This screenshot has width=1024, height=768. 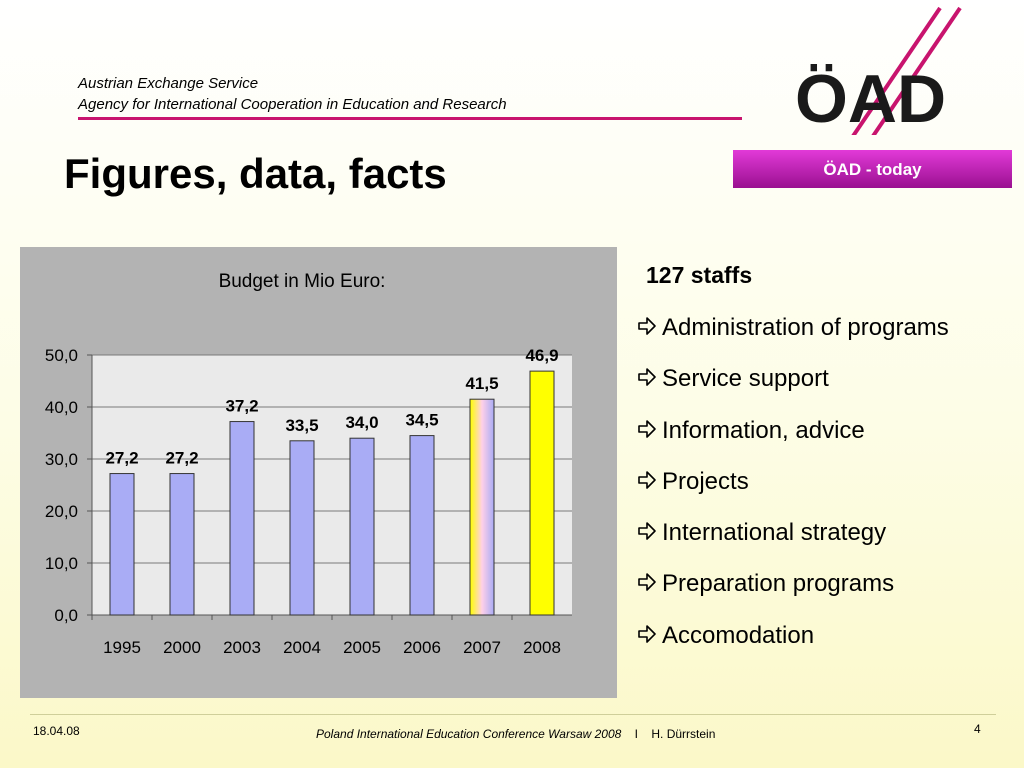 I want to click on fact-item: Projects, so click(x=792, y=493).